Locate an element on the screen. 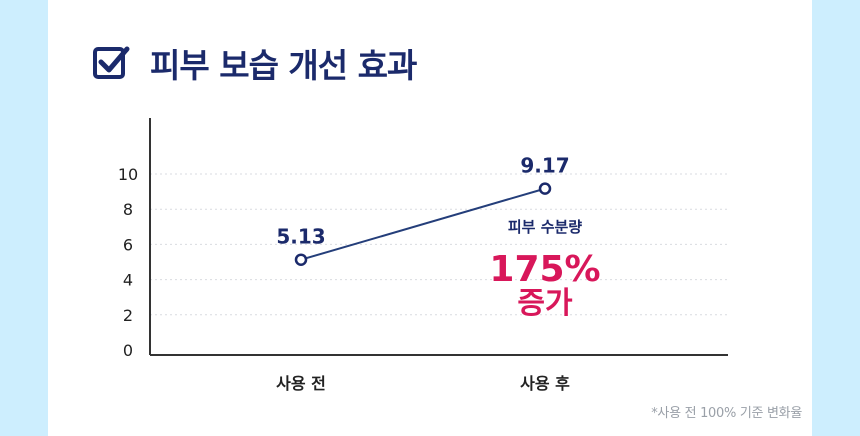 Image resolution: width=860 pixels, height=436 pixels. y-tick-label: 0 is located at coordinates (128, 350).